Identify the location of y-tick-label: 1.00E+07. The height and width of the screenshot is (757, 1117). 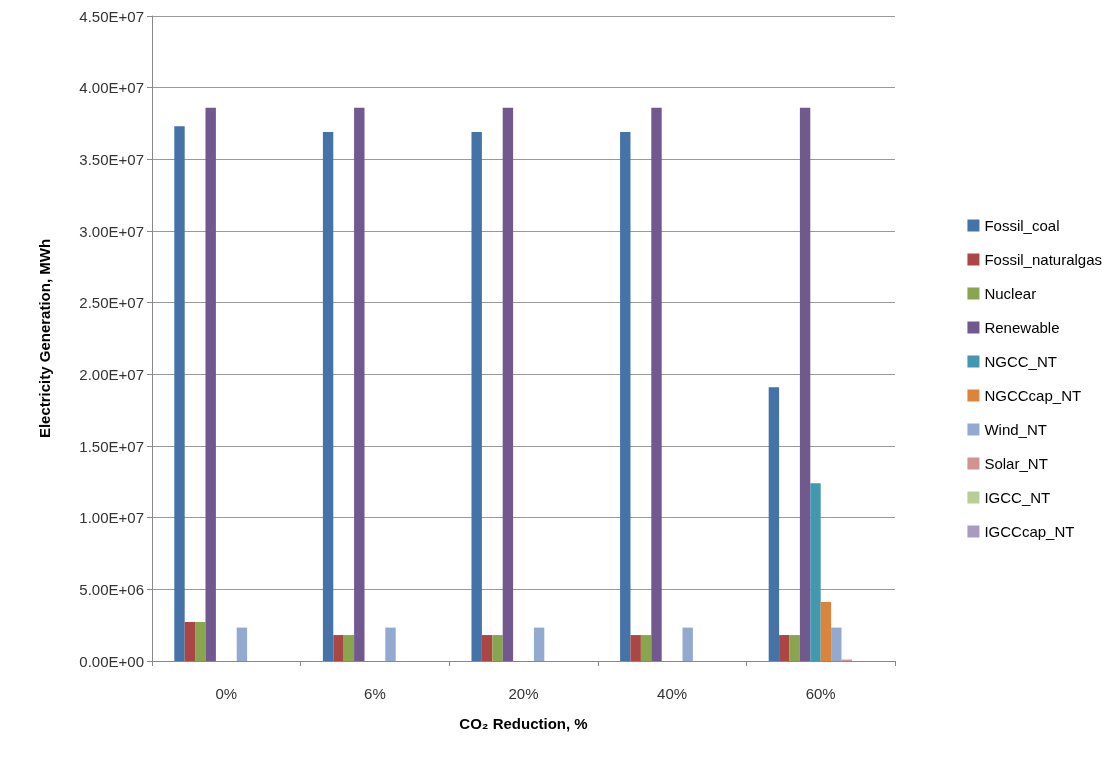
(111, 518).